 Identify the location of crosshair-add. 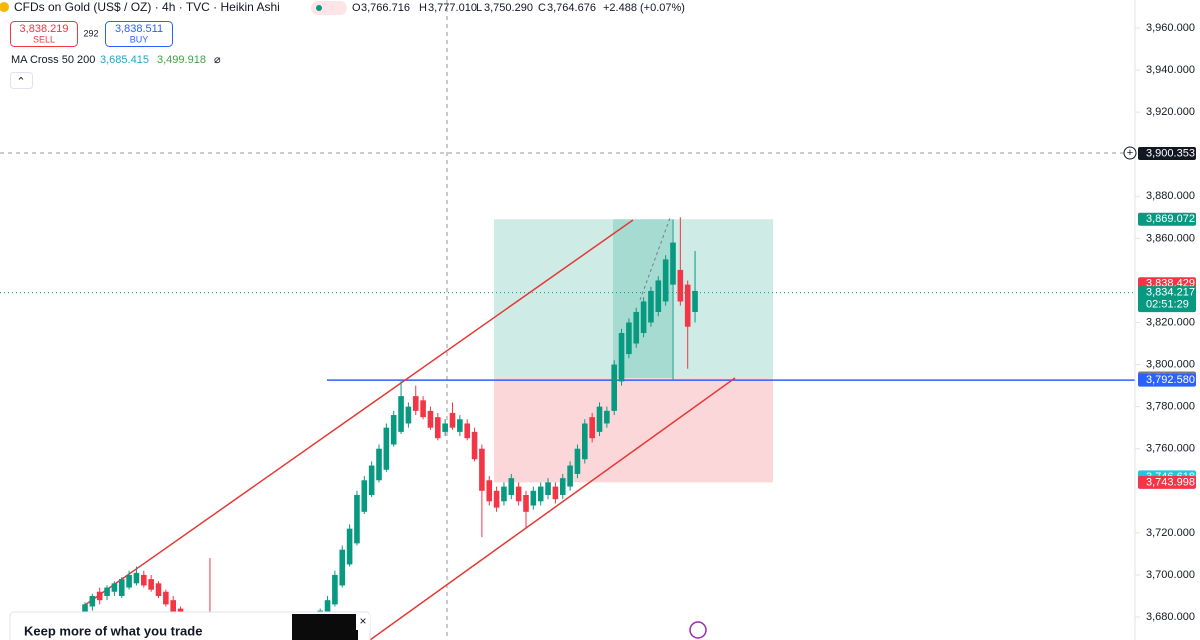
(1130, 153).